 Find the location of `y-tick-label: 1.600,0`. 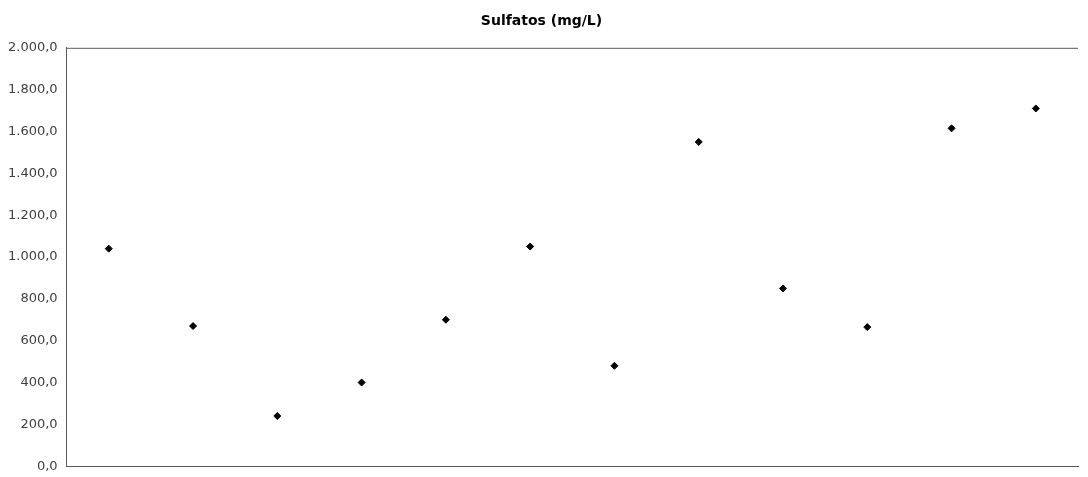

y-tick-label: 1.600,0 is located at coordinates (32, 130).